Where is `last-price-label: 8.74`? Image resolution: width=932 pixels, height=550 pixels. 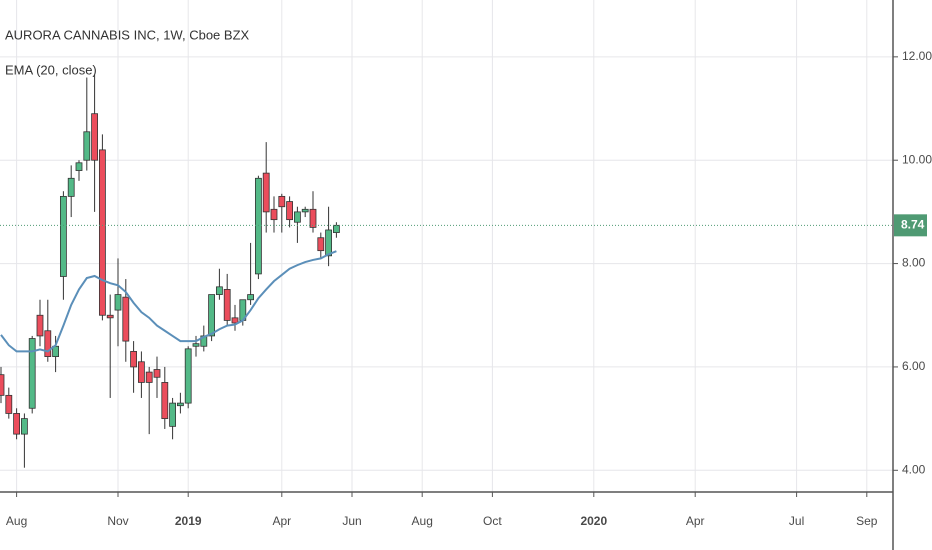
last-price-label: 8.74 is located at coordinates (913, 224).